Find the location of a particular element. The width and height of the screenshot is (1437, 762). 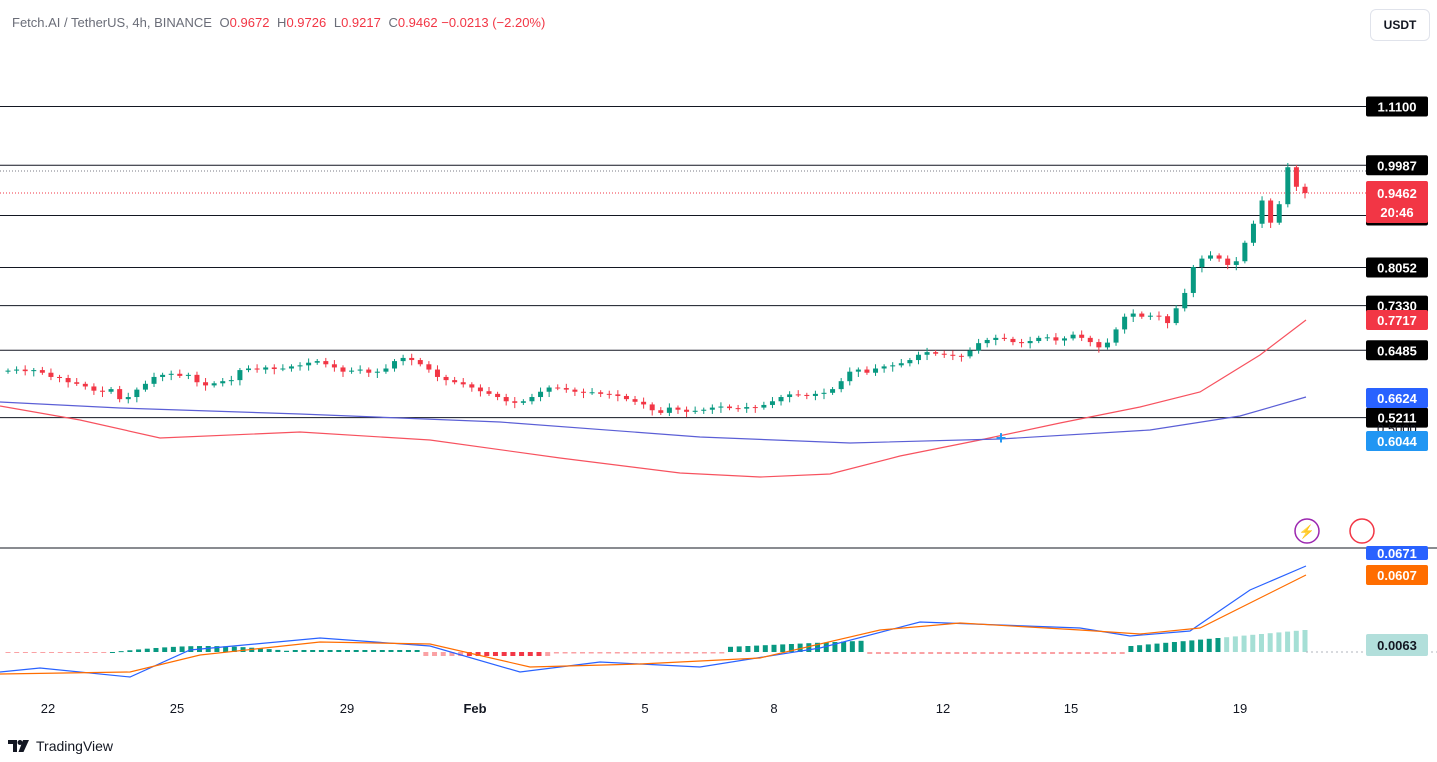

level-price-label: 0.8052 is located at coordinates (1397, 267).